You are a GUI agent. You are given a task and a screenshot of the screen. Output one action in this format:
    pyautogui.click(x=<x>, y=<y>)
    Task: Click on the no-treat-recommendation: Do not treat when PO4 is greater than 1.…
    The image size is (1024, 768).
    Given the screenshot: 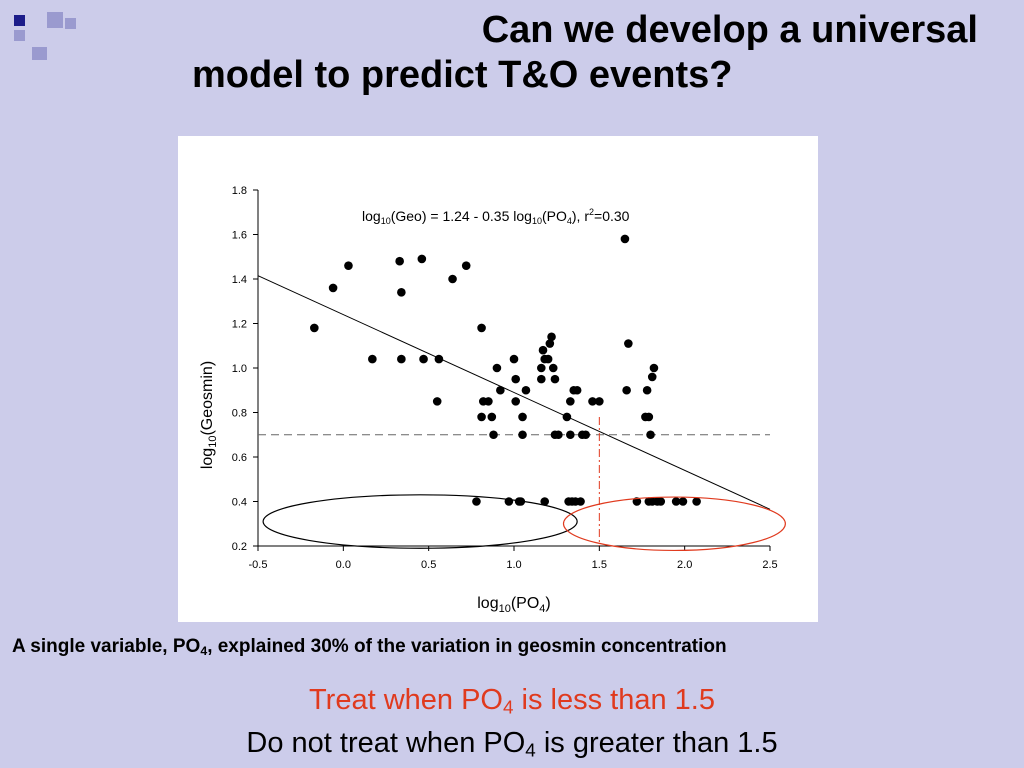 What is the action you would take?
    pyautogui.click(x=512, y=744)
    